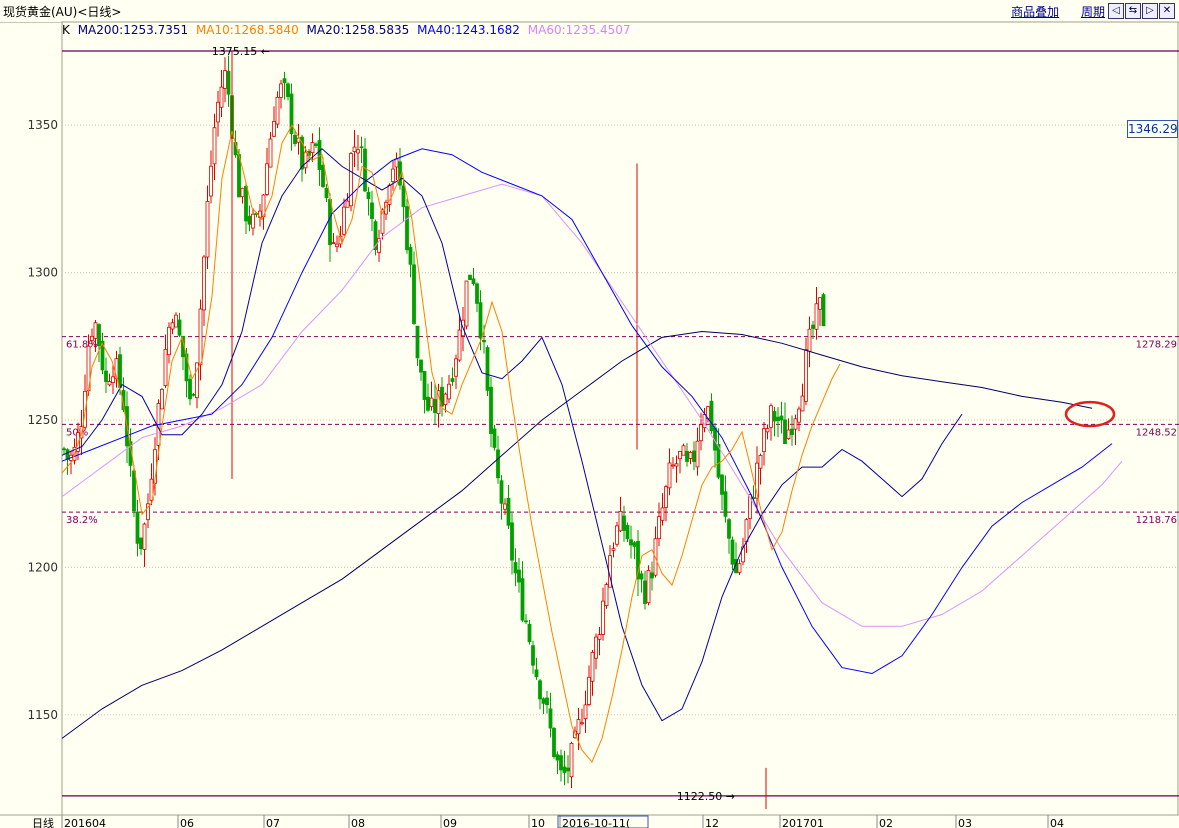 The width and height of the screenshot is (1179, 828). I want to click on x-tick-label: 07, so click(273, 822).